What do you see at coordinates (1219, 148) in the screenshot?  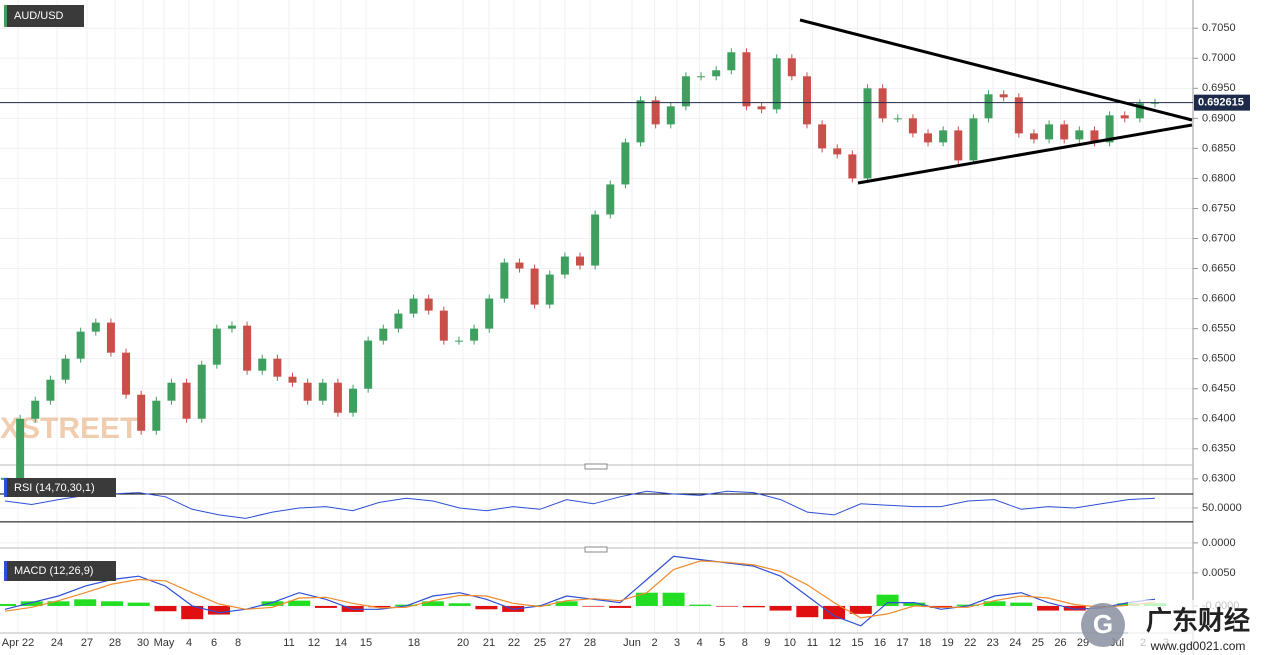 I see `y-tick-label: 0.6850` at bounding box center [1219, 148].